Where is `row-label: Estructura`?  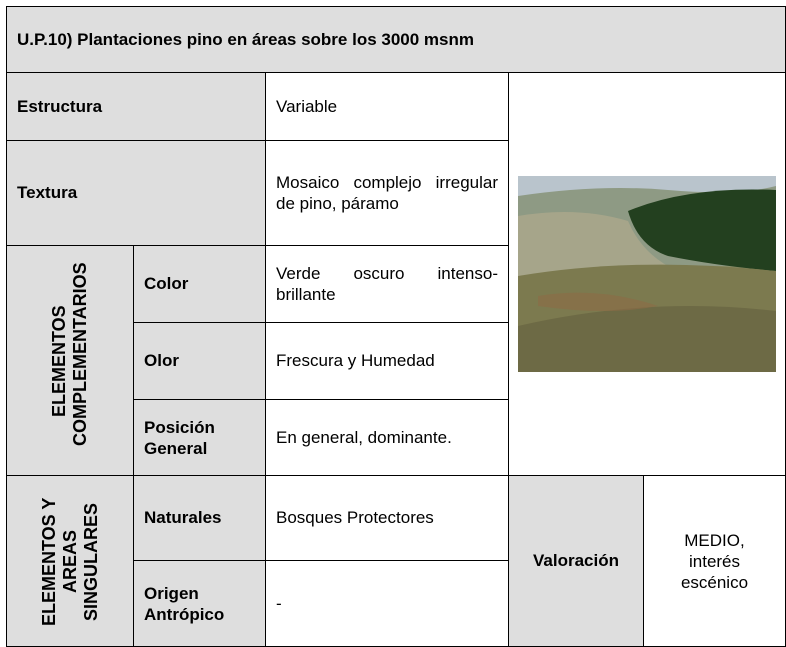 row-label: Estructura is located at coordinates (136, 106).